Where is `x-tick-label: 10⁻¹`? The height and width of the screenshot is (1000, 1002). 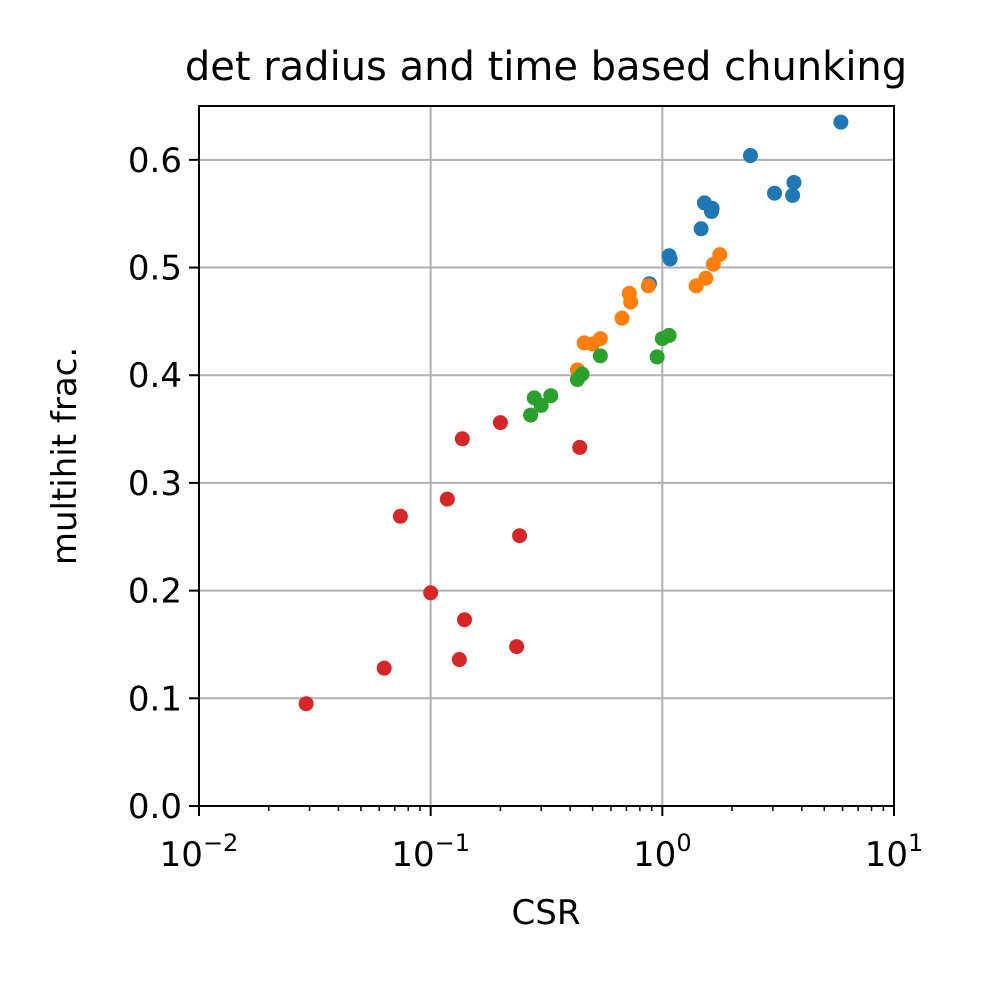
x-tick-label: 10⁻¹ is located at coordinates (430, 852).